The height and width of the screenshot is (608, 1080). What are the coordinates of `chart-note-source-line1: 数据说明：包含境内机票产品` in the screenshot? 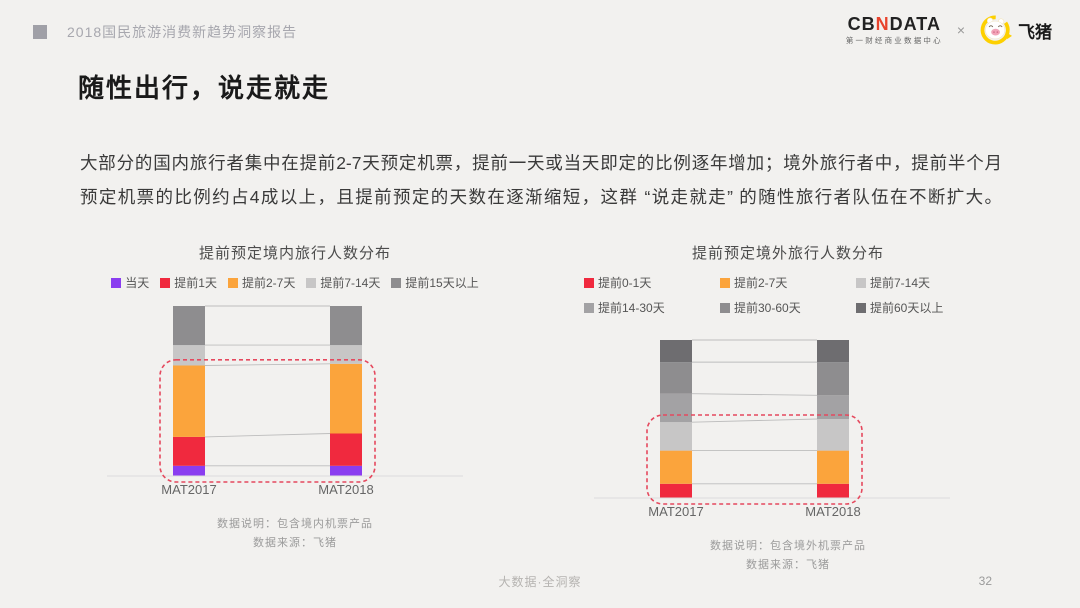 It's located at (295, 524).